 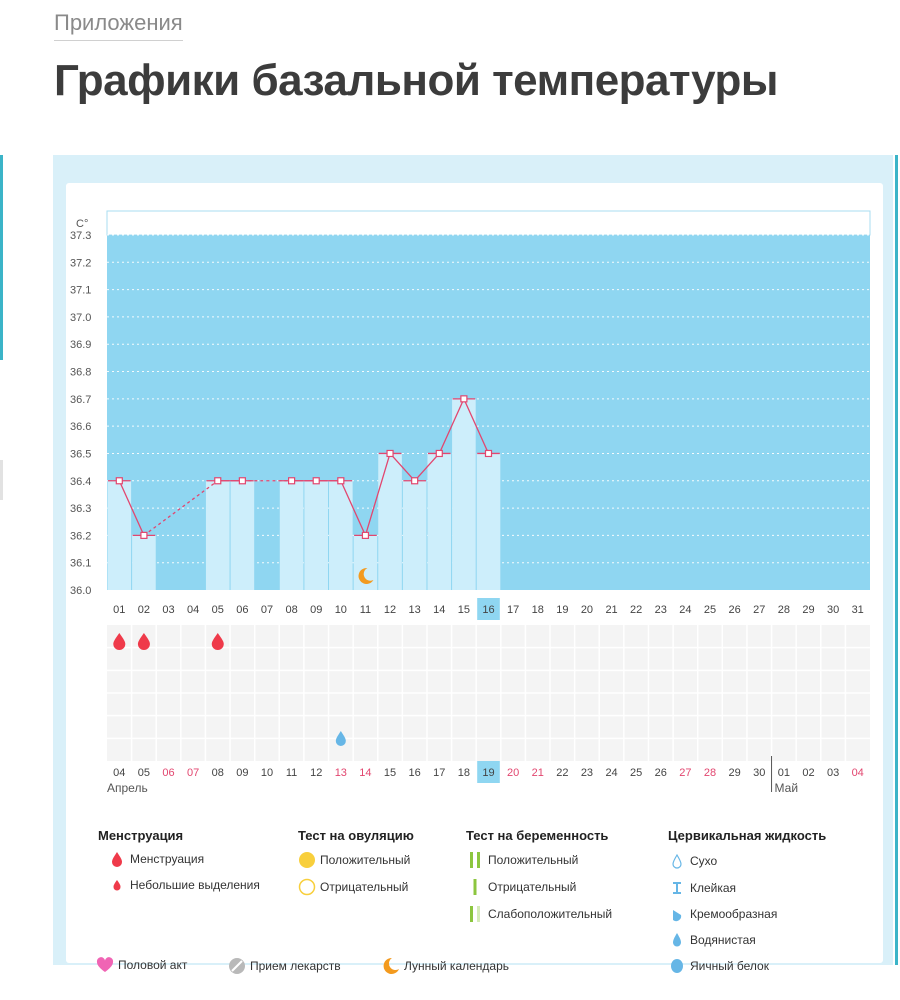 What do you see at coordinates (118, 25) in the screenshot?
I see `breadcrumb: Приложения` at bounding box center [118, 25].